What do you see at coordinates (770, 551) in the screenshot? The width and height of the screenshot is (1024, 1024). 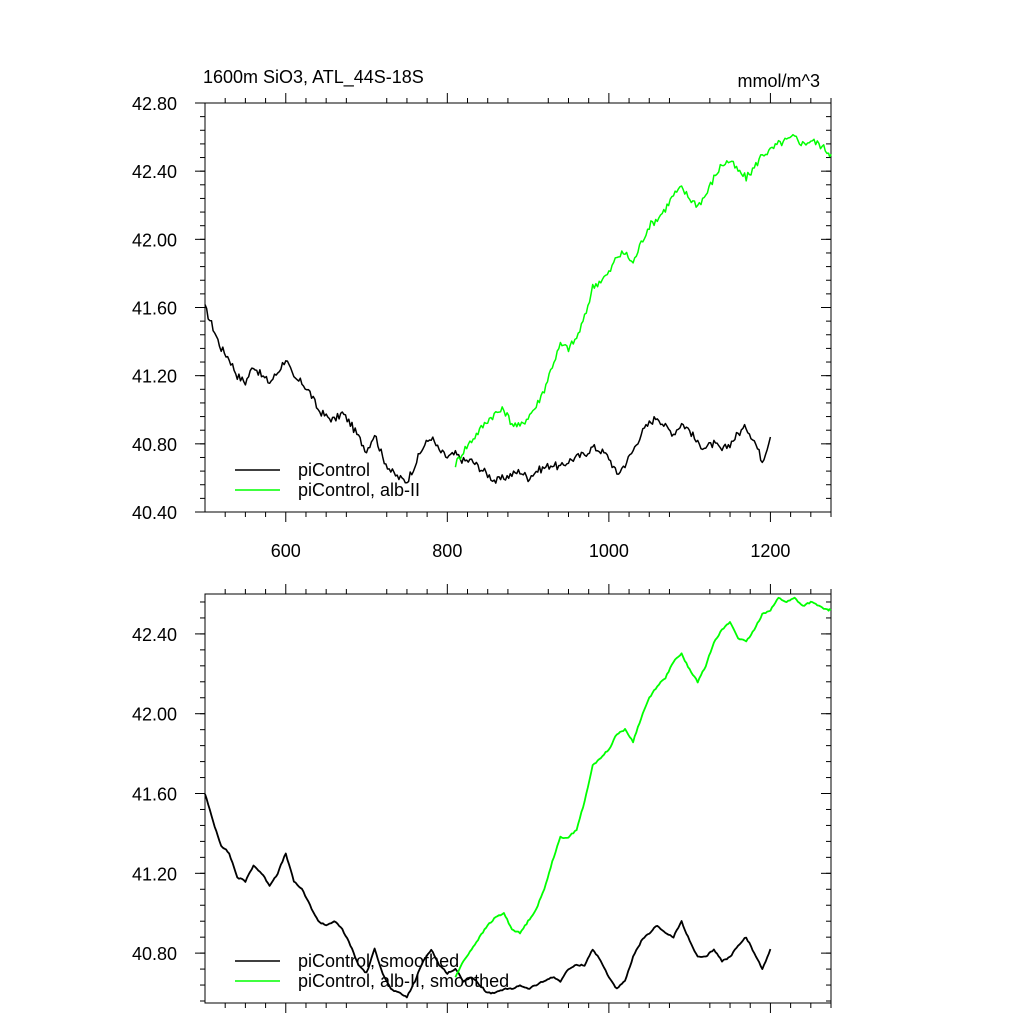 I see `x-tick-label: 1200` at bounding box center [770, 551].